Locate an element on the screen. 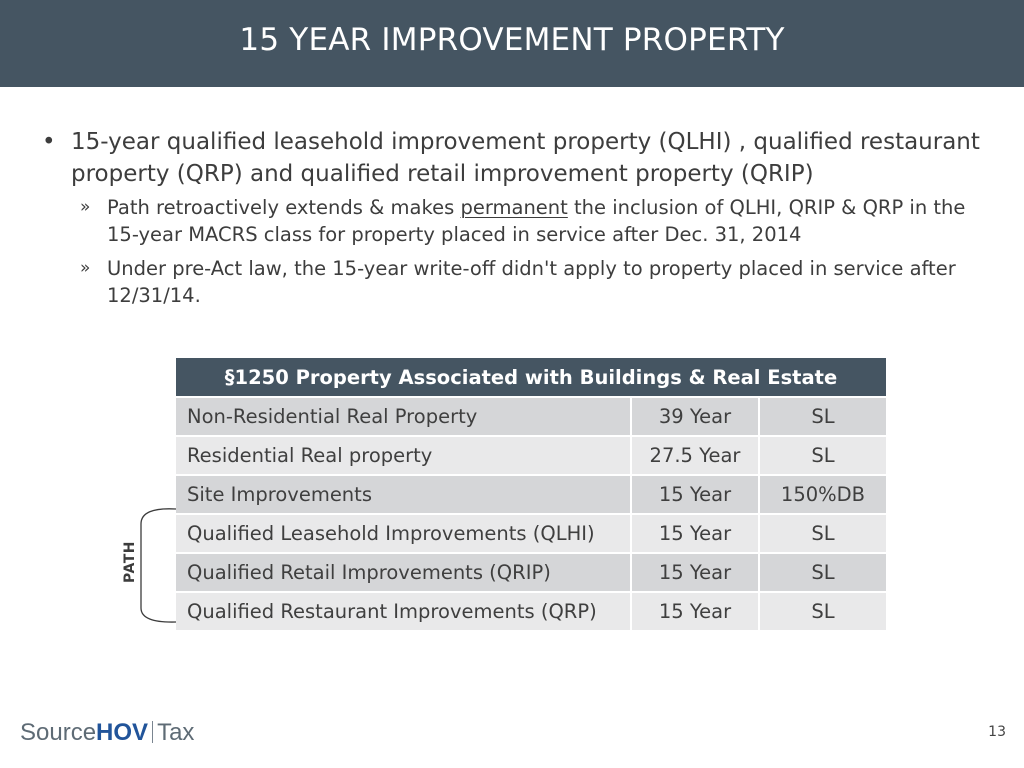 The image size is (1024, 768). table-cell-recovery: 39 Year is located at coordinates (696, 417).